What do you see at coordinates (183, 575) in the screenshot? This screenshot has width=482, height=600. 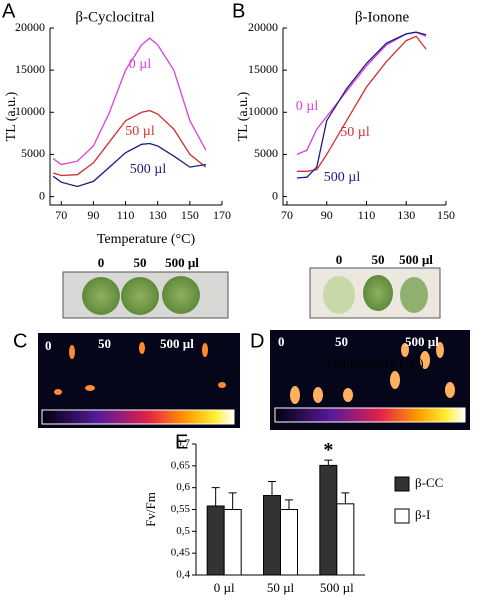 I see `y-tick-label: 0,4` at bounding box center [183, 575].